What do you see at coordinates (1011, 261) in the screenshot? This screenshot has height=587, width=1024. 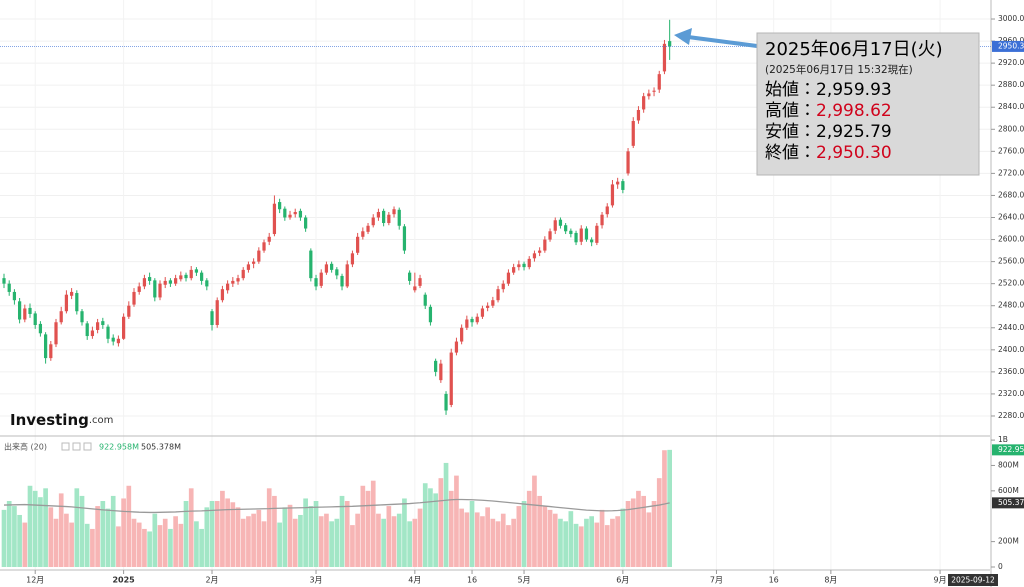 I see `y-tick-label: 2560.00` at bounding box center [1011, 261].